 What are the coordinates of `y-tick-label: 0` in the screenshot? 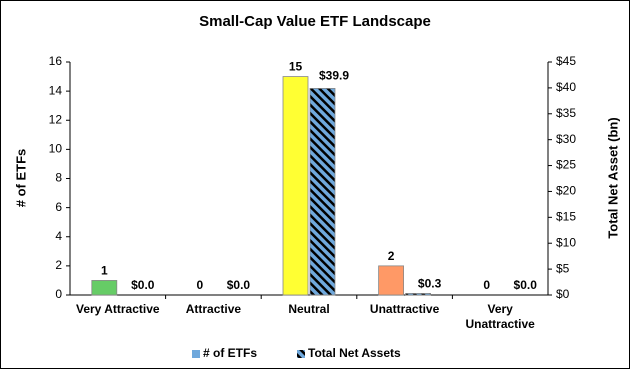 It's located at (58, 294).